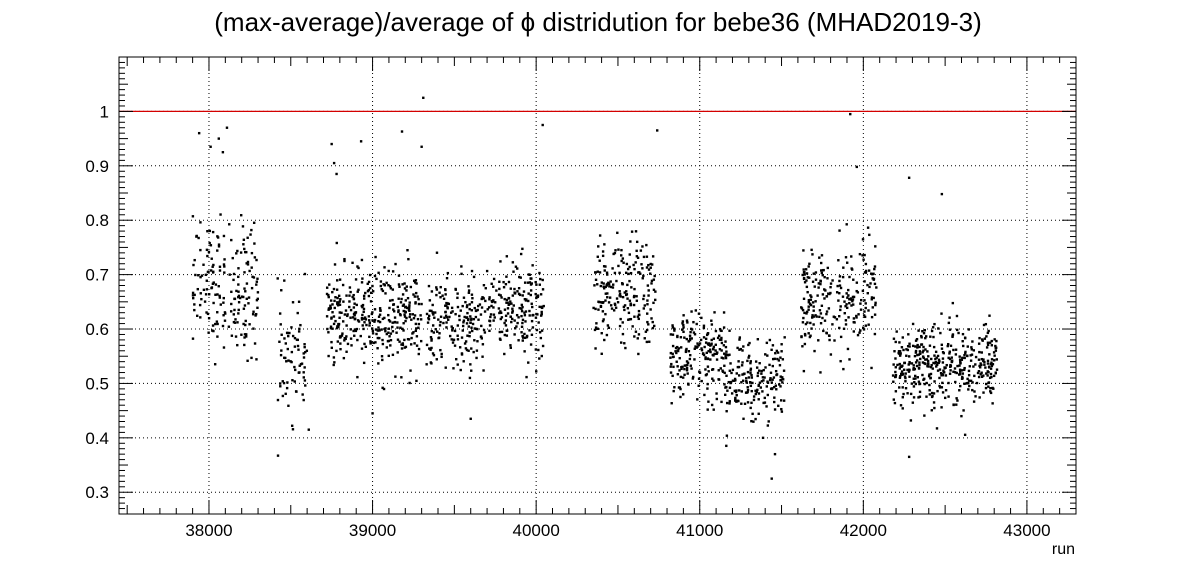 The image size is (1196, 572). Describe the element at coordinates (536, 530) in the screenshot. I see `x-tick-label: 40000` at that location.